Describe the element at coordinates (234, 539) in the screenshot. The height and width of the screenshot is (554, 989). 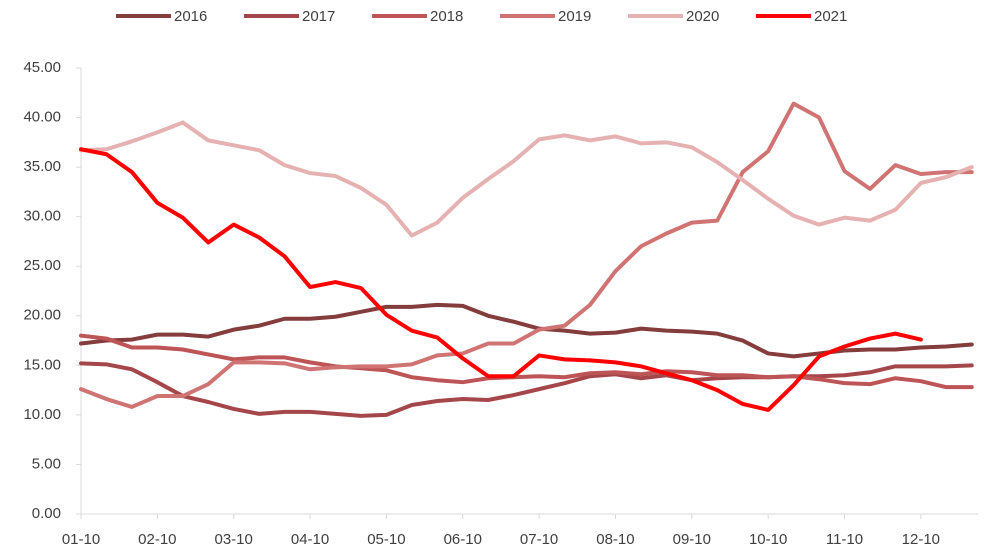
I see `x-tick-label: 03-10` at that location.